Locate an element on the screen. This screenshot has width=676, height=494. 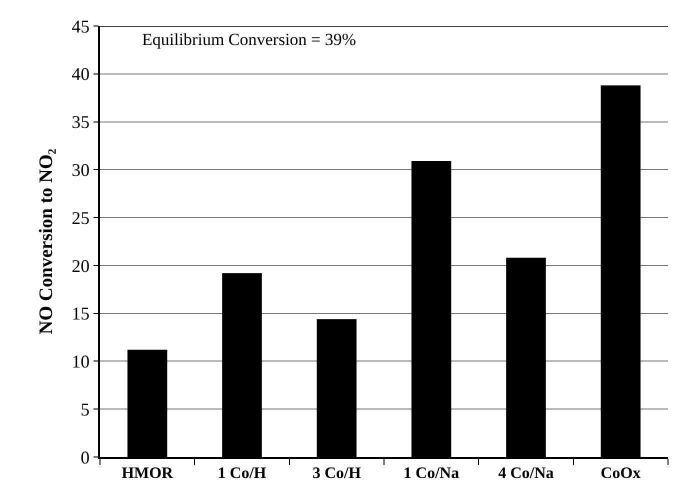
y-axis-title: NO Conversion to NO₂ is located at coordinates (46, 241).